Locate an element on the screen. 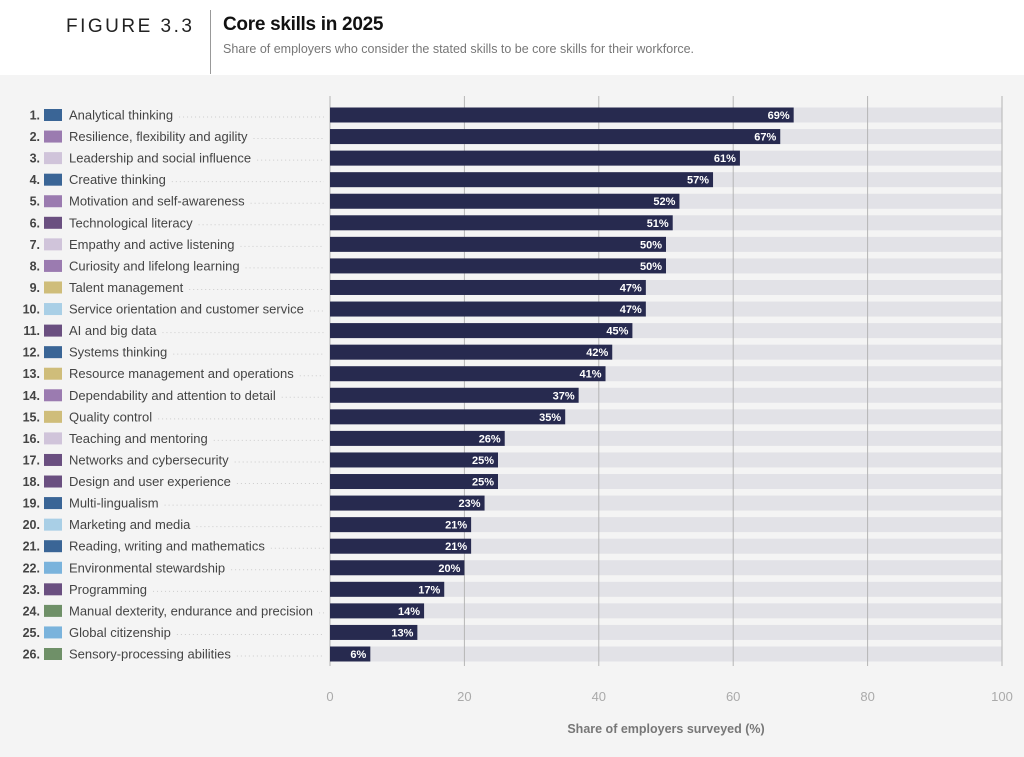 Image resolution: width=1024 pixels, height=757 pixels. rank-number: 1. is located at coordinates (35, 116).